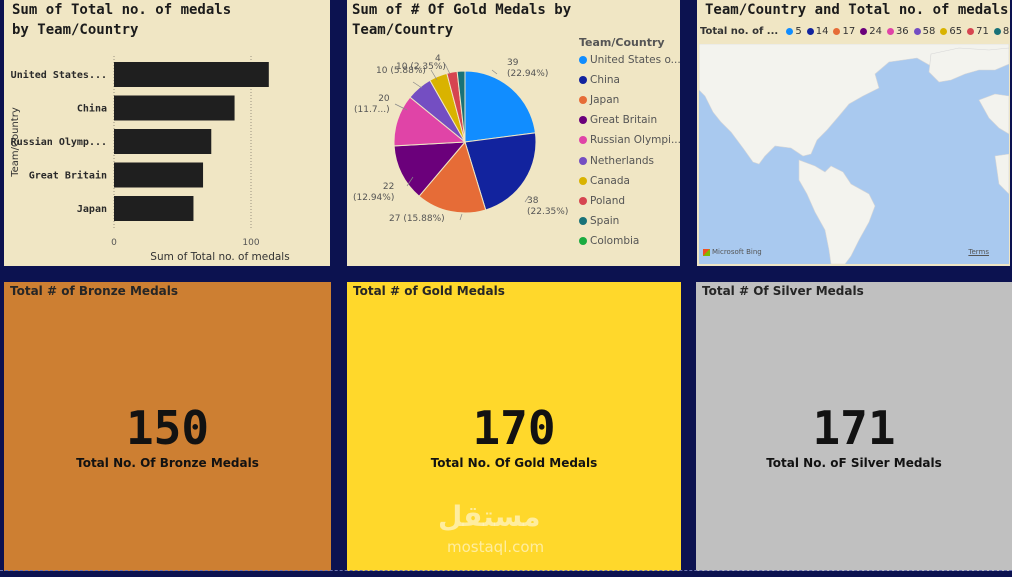 This screenshot has height=577, width=1012. What do you see at coordinates (374, 192) in the screenshot?
I see `pie-data-label: 22 (12.94%)` at bounding box center [374, 192].